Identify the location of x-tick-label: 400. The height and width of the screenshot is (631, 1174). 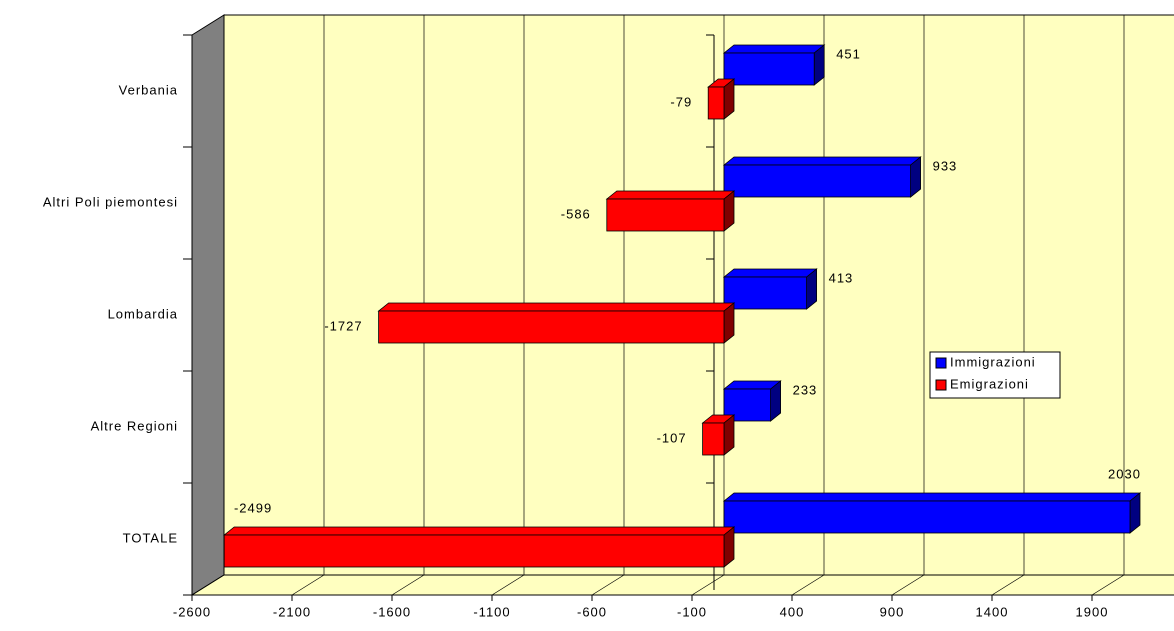
(792, 611).